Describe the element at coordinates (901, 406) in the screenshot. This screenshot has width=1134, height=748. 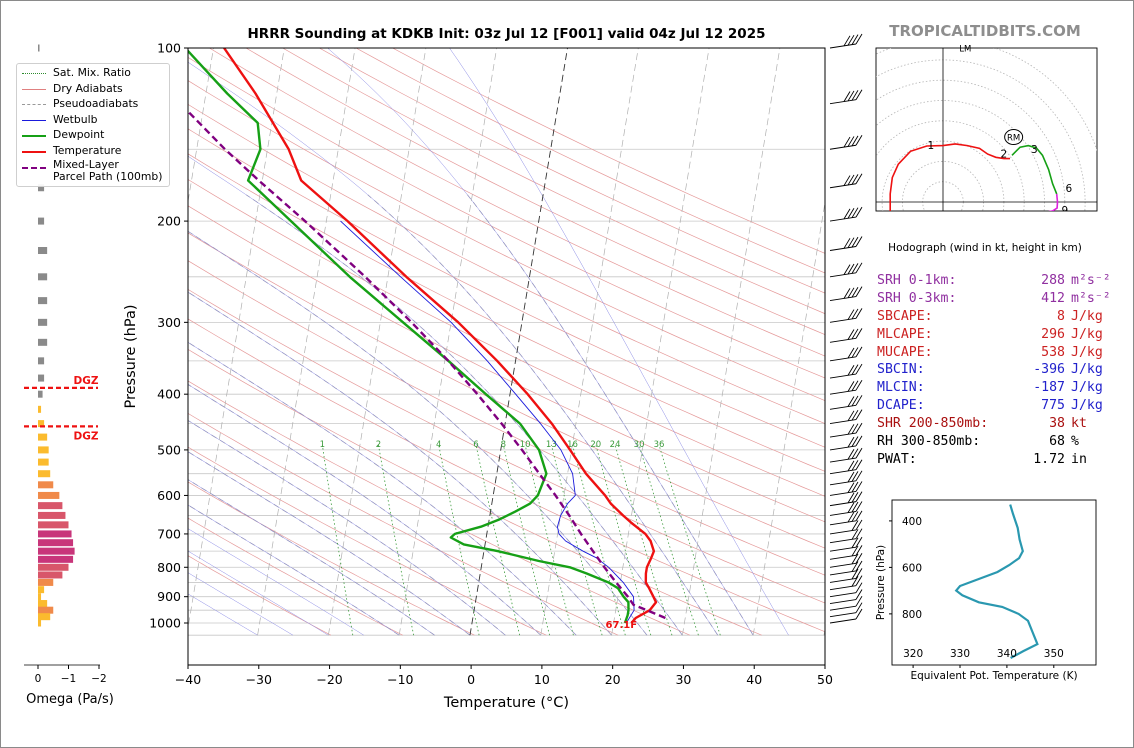
I see `index-label: DCAPE:` at that location.